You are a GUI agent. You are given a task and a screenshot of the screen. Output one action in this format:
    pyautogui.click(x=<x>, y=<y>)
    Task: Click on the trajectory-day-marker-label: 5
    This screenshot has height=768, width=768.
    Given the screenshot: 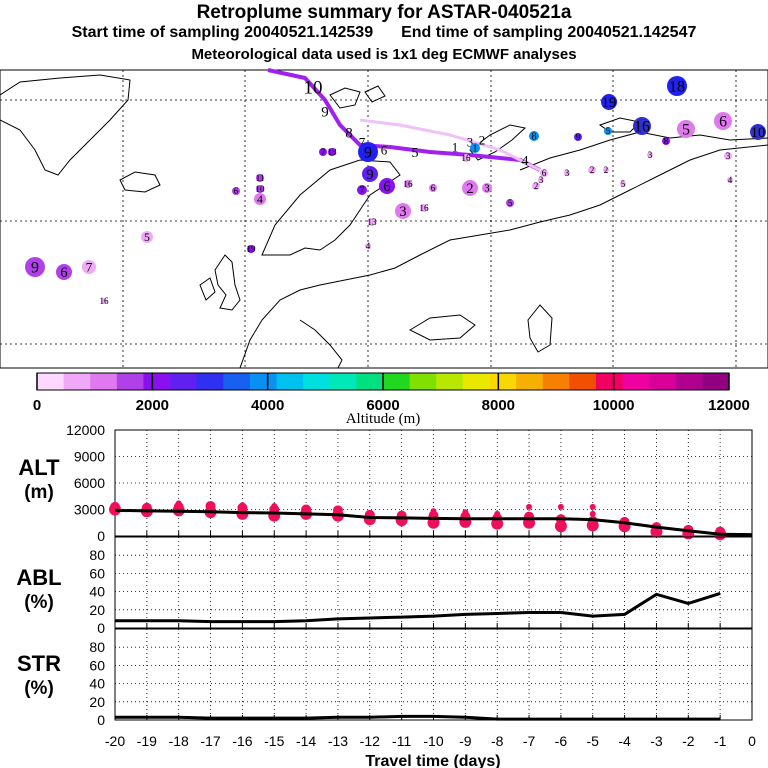 What is the action you would take?
    pyautogui.click(x=415, y=153)
    